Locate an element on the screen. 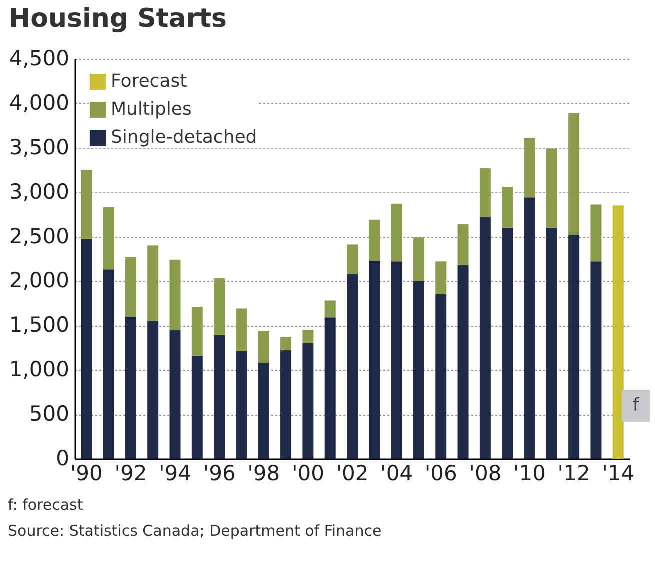 The width and height of the screenshot is (655, 582). y-tick-label: 1,500 is located at coordinates (39, 325).